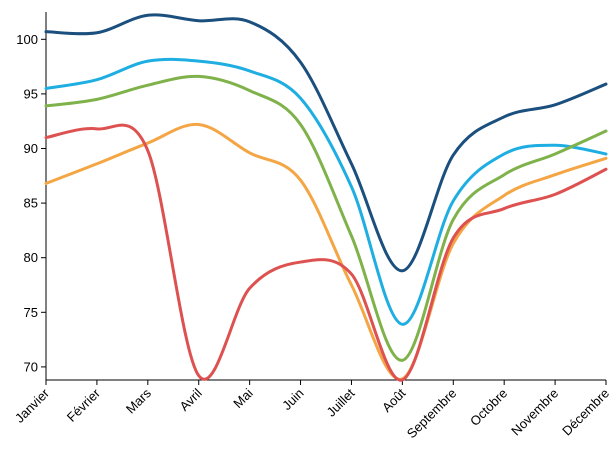  What do you see at coordinates (191, 399) in the screenshot?
I see `x-tick-label: Avril` at bounding box center [191, 399].